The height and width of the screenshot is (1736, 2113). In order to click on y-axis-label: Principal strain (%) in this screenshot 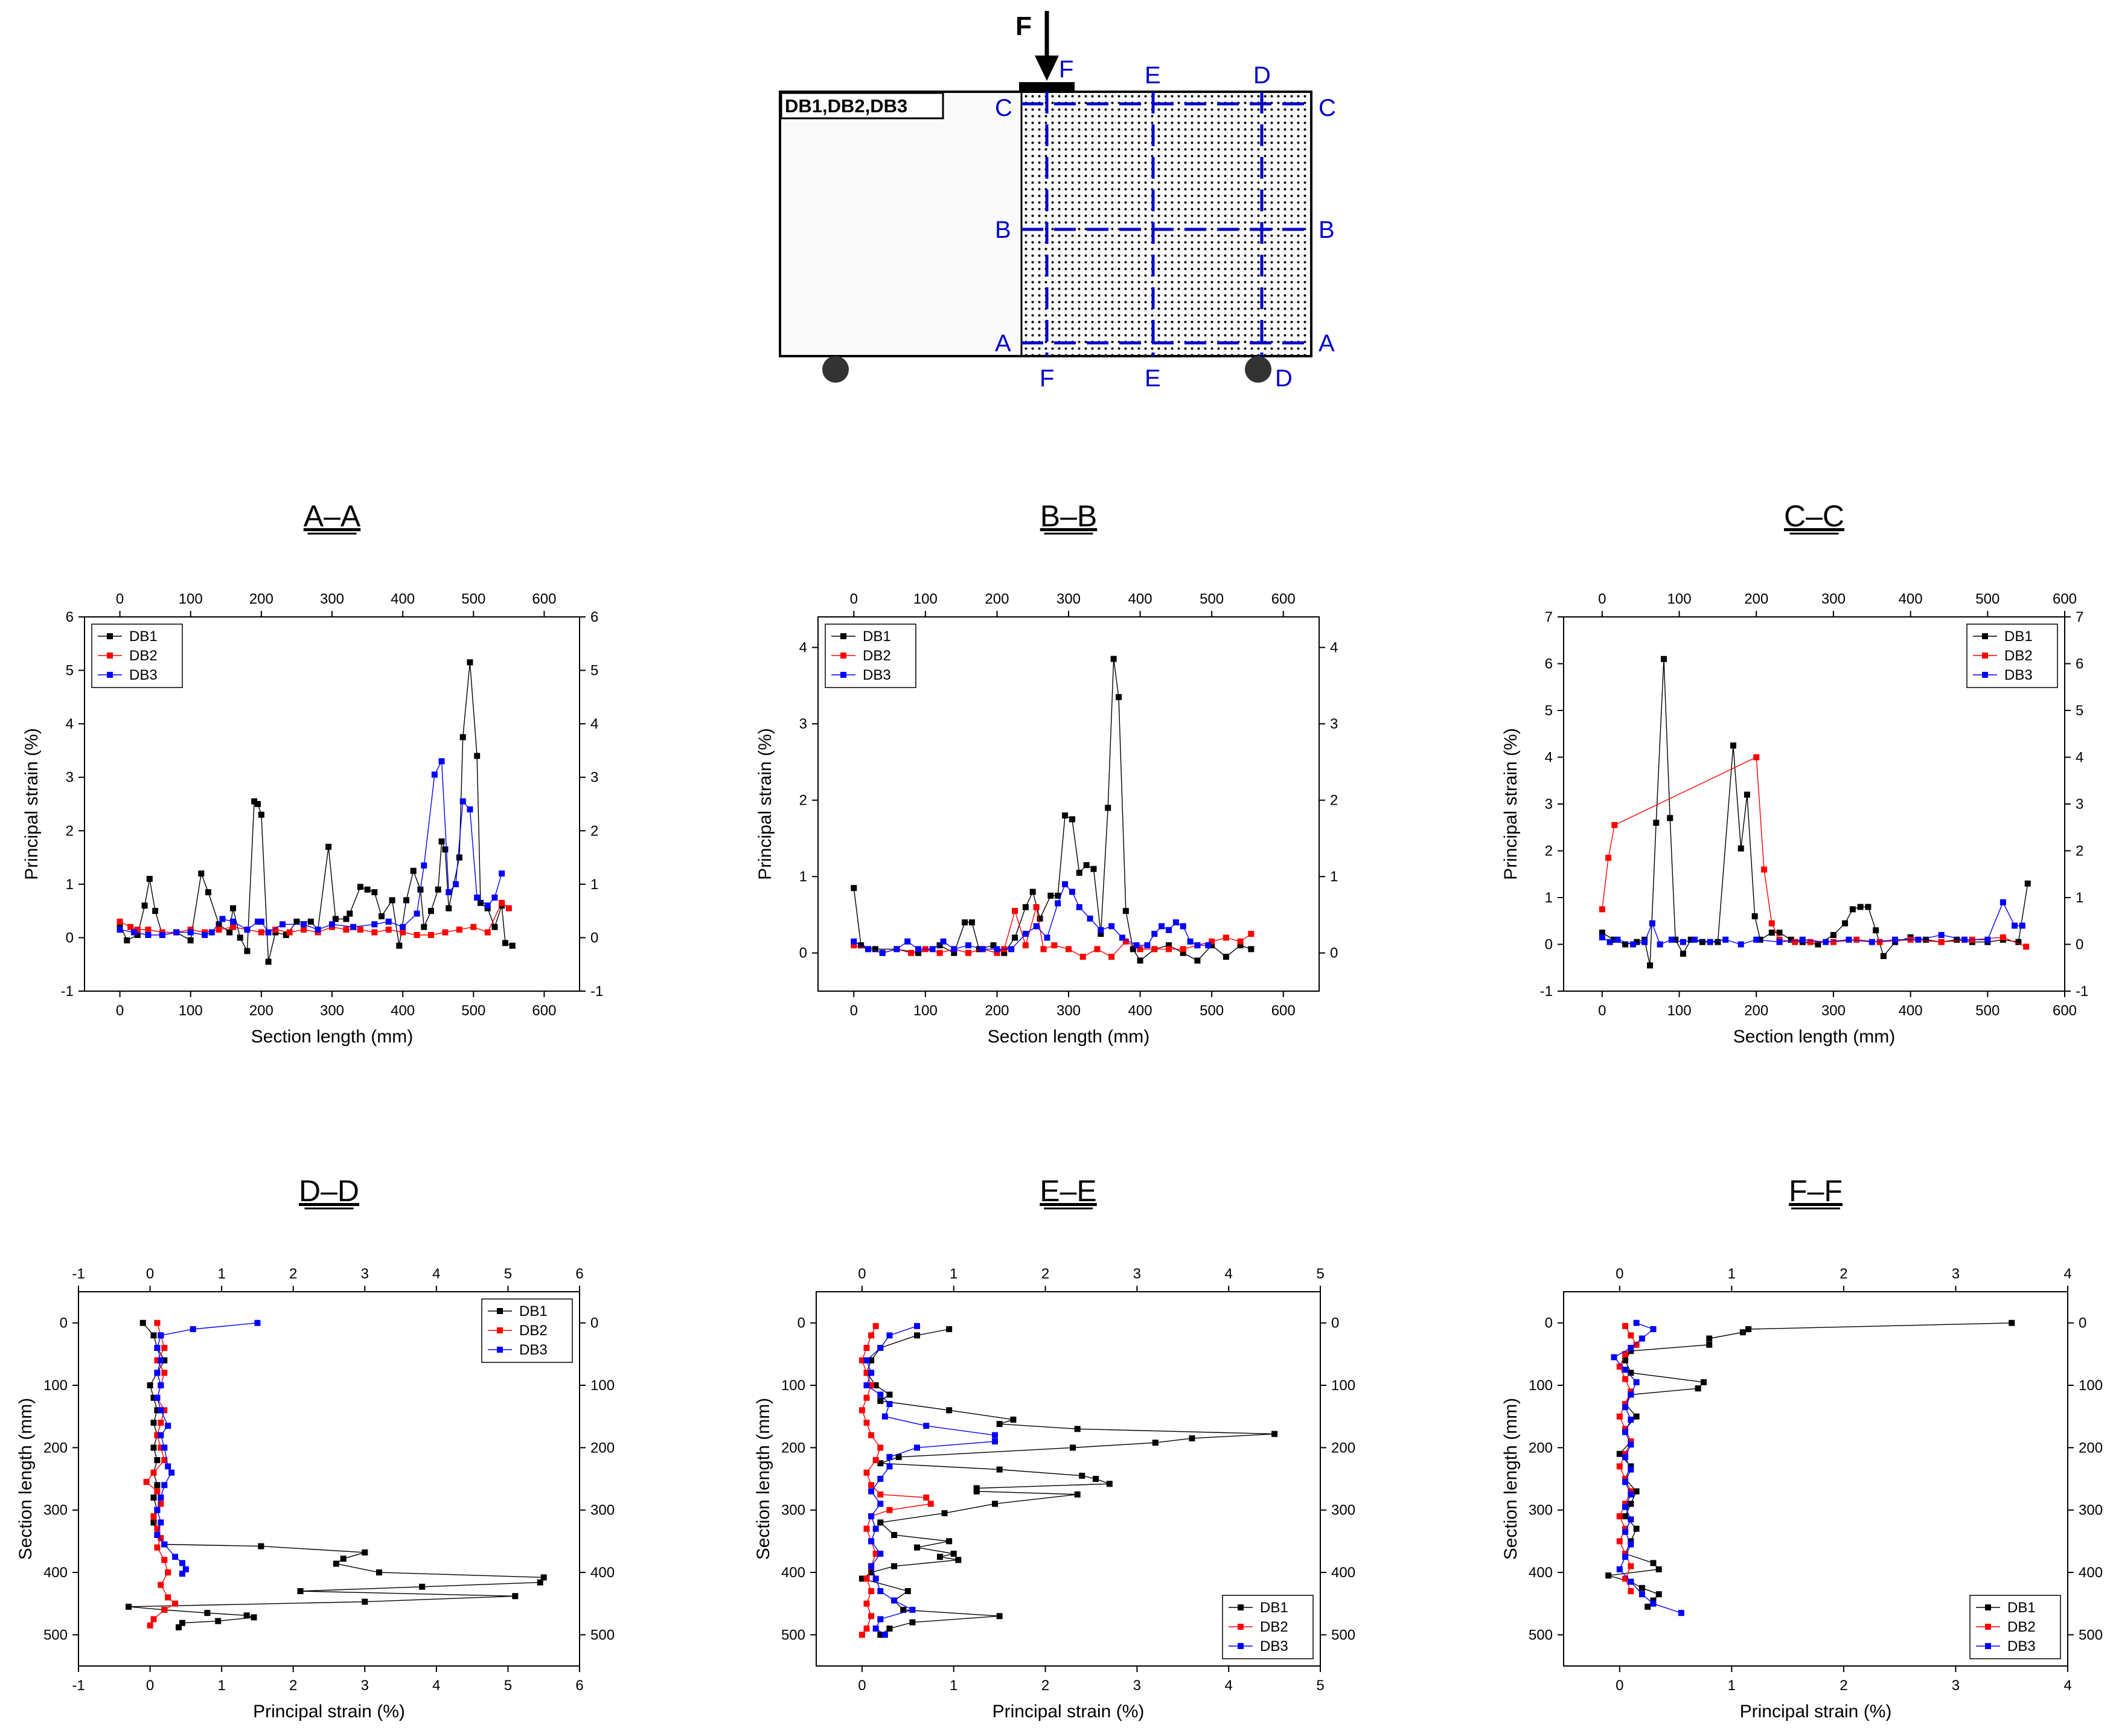, I will do `click(765, 804)`.